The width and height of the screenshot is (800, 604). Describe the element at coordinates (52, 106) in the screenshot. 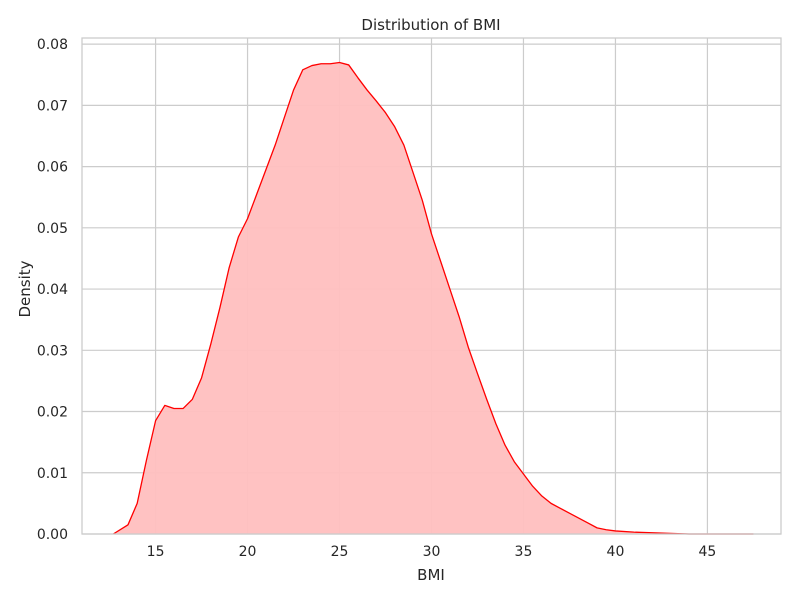

I see `y-tick-label: 0.07` at that location.